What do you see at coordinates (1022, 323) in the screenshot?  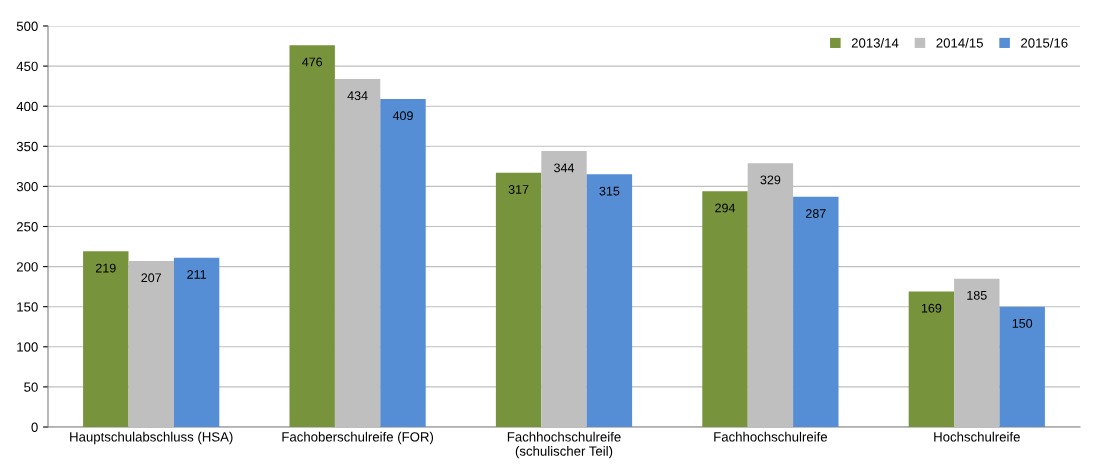 I see `data-label: 150` at bounding box center [1022, 323].